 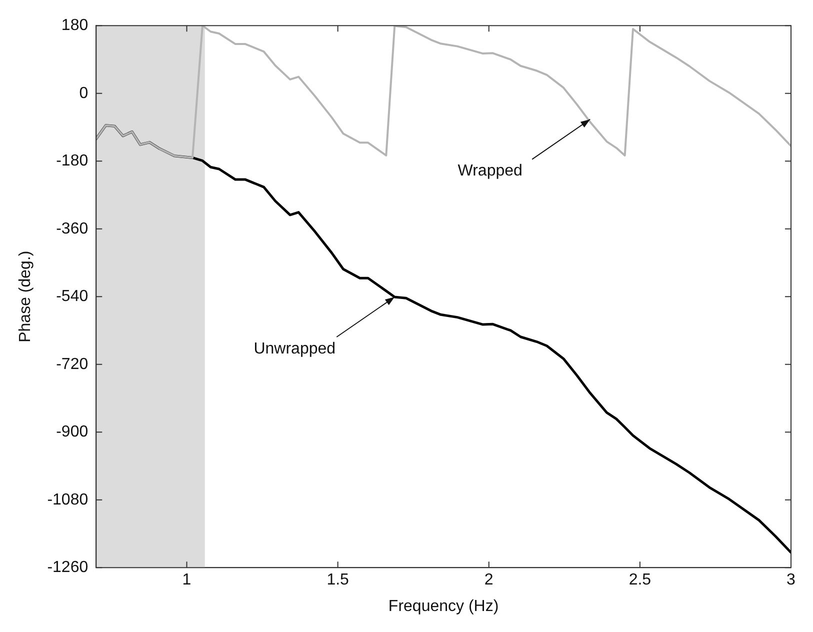 What do you see at coordinates (72, 297) in the screenshot?
I see `y-tick-label: -540` at bounding box center [72, 297].